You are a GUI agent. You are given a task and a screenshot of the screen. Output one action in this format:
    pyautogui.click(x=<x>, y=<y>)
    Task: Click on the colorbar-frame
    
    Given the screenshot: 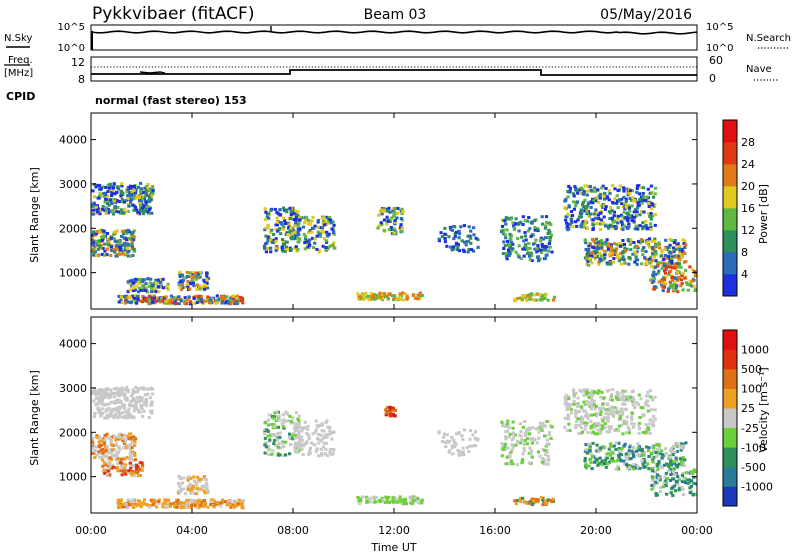 What is the action you would take?
    pyautogui.click(x=730, y=208)
    